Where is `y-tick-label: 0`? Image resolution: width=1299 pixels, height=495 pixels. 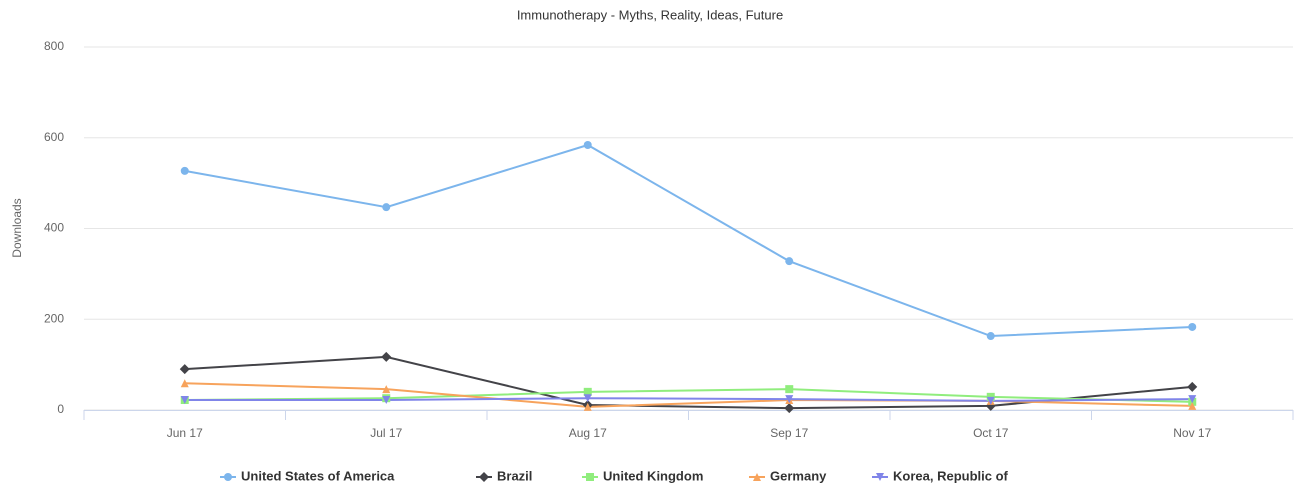
y-tick-label: 0 is located at coordinates (60, 409).